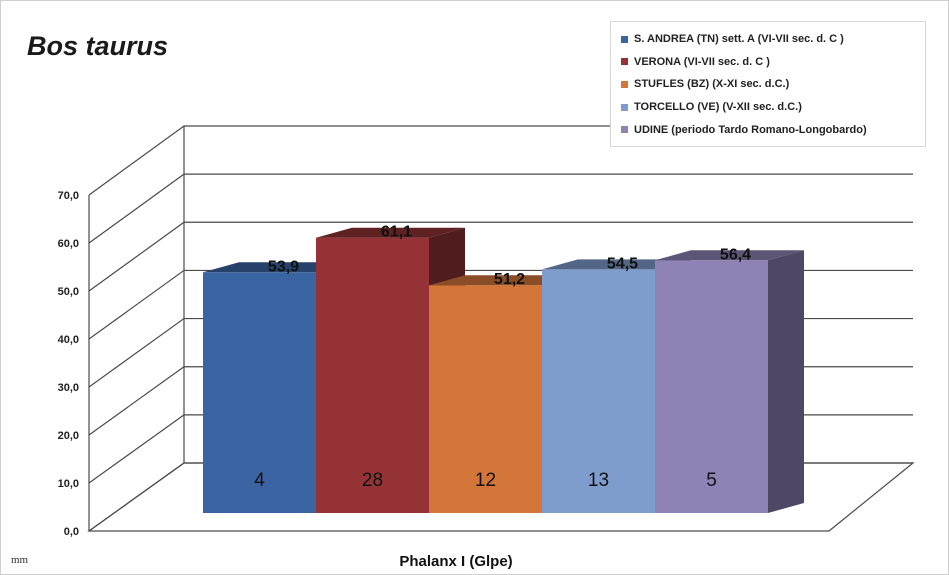  Describe the element at coordinates (622, 263) in the screenshot. I see `data-label: 54,5` at that location.